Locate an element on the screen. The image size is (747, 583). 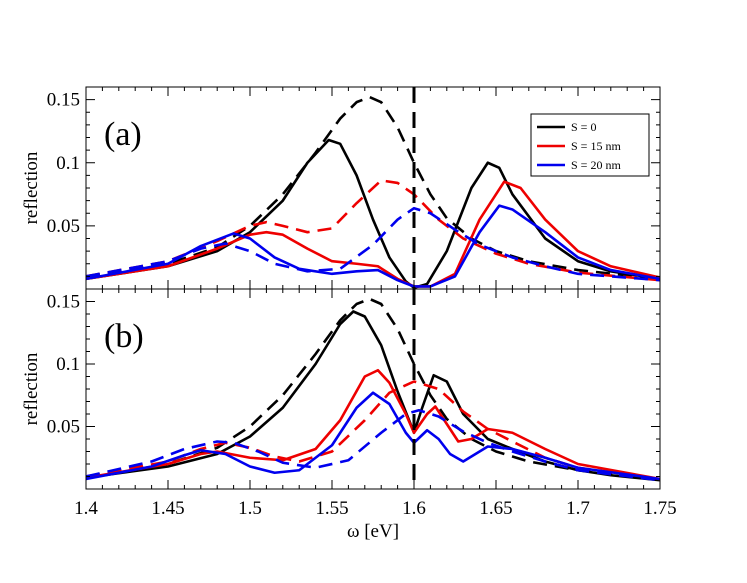
panel-b-ytick-label: 0.15 is located at coordinates (63, 302).